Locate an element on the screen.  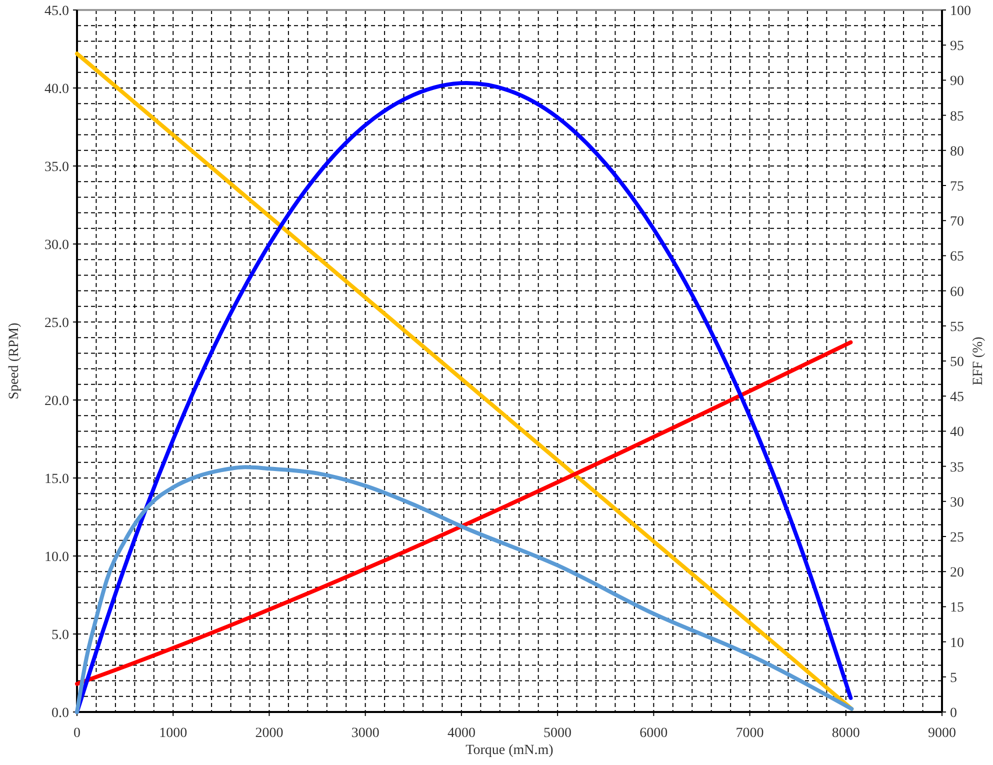
y-tick-label: 35.0 is located at coordinates (56, 167).